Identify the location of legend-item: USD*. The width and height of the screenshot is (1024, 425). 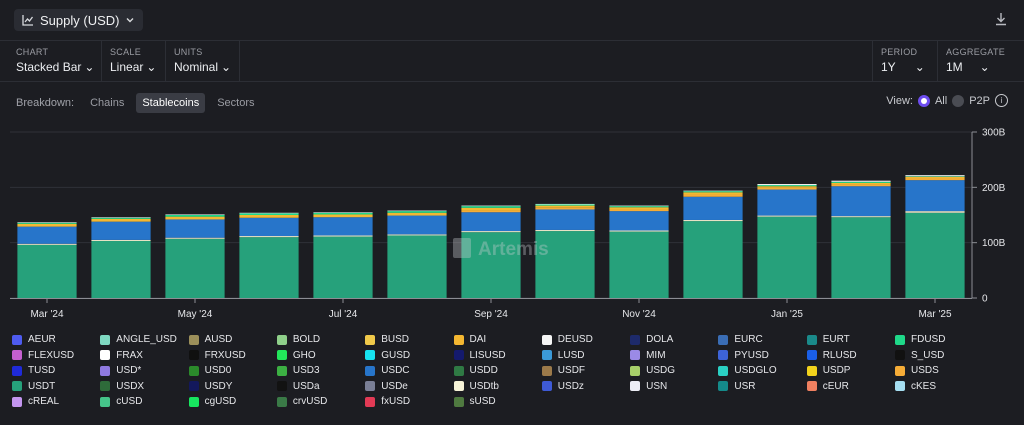
(120, 370).